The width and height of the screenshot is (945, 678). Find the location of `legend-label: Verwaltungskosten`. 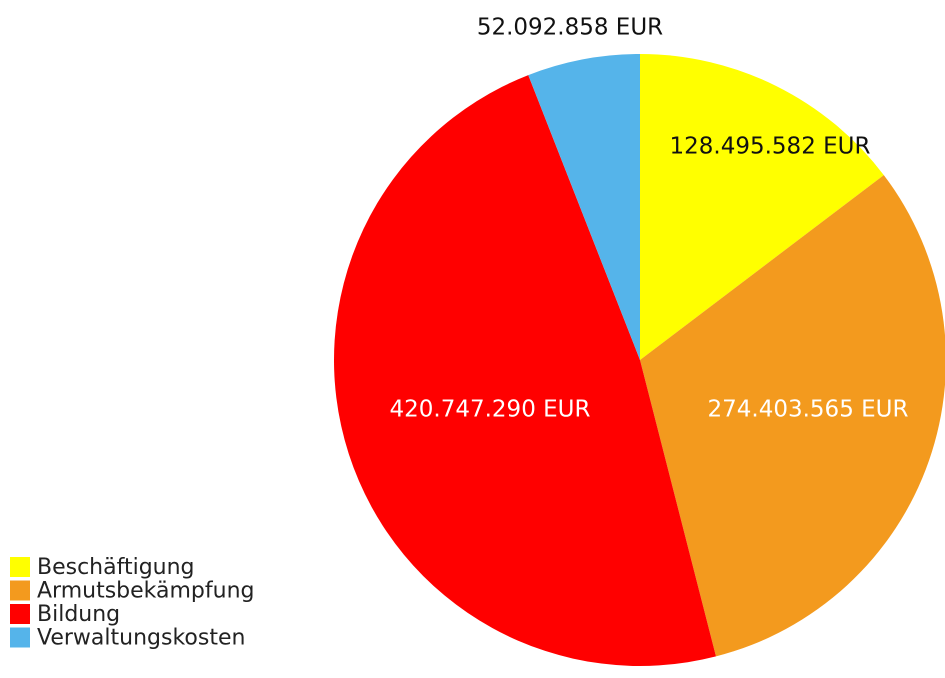

legend-label: Verwaltungskosten is located at coordinates (141, 638).